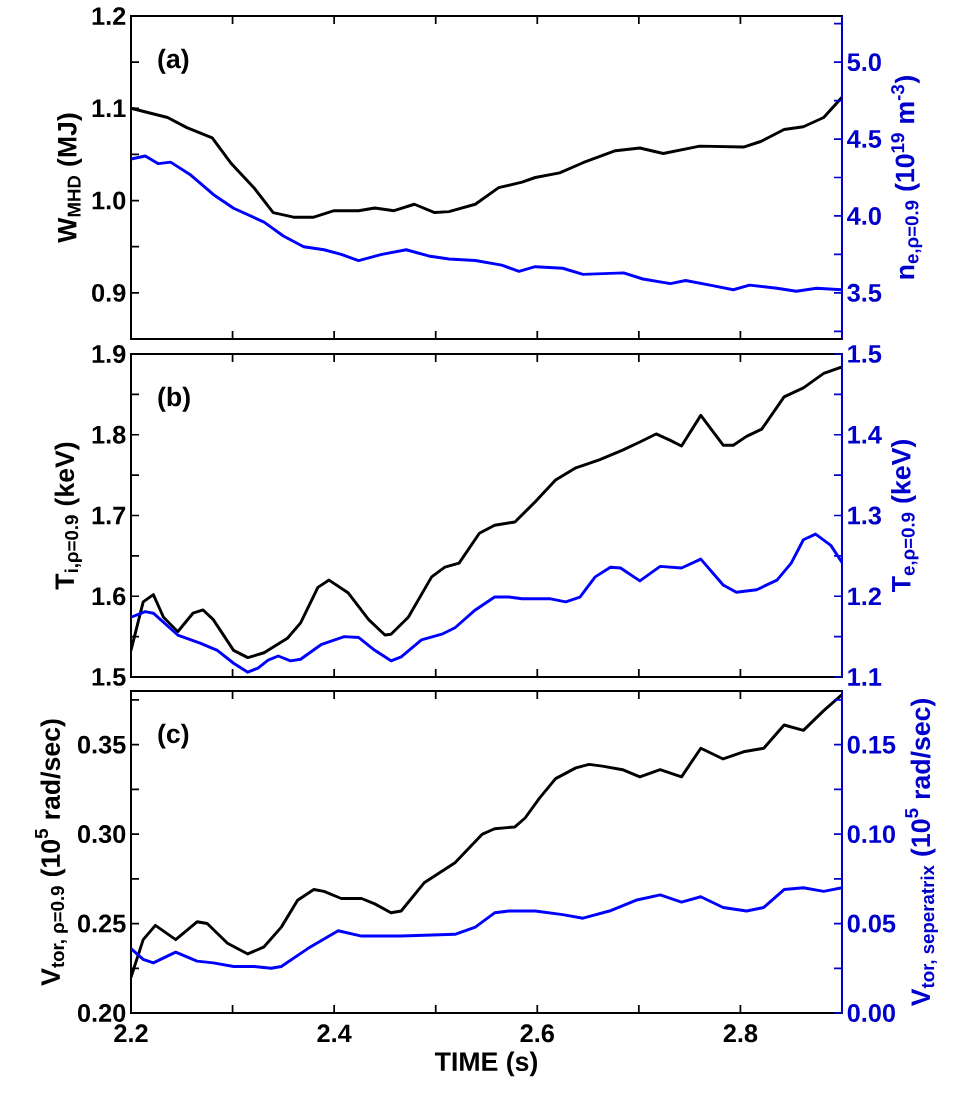 The width and height of the screenshot is (963, 1101). Describe the element at coordinates (865, 435) in the screenshot. I see `y2-tick-label: 1.4` at that location.